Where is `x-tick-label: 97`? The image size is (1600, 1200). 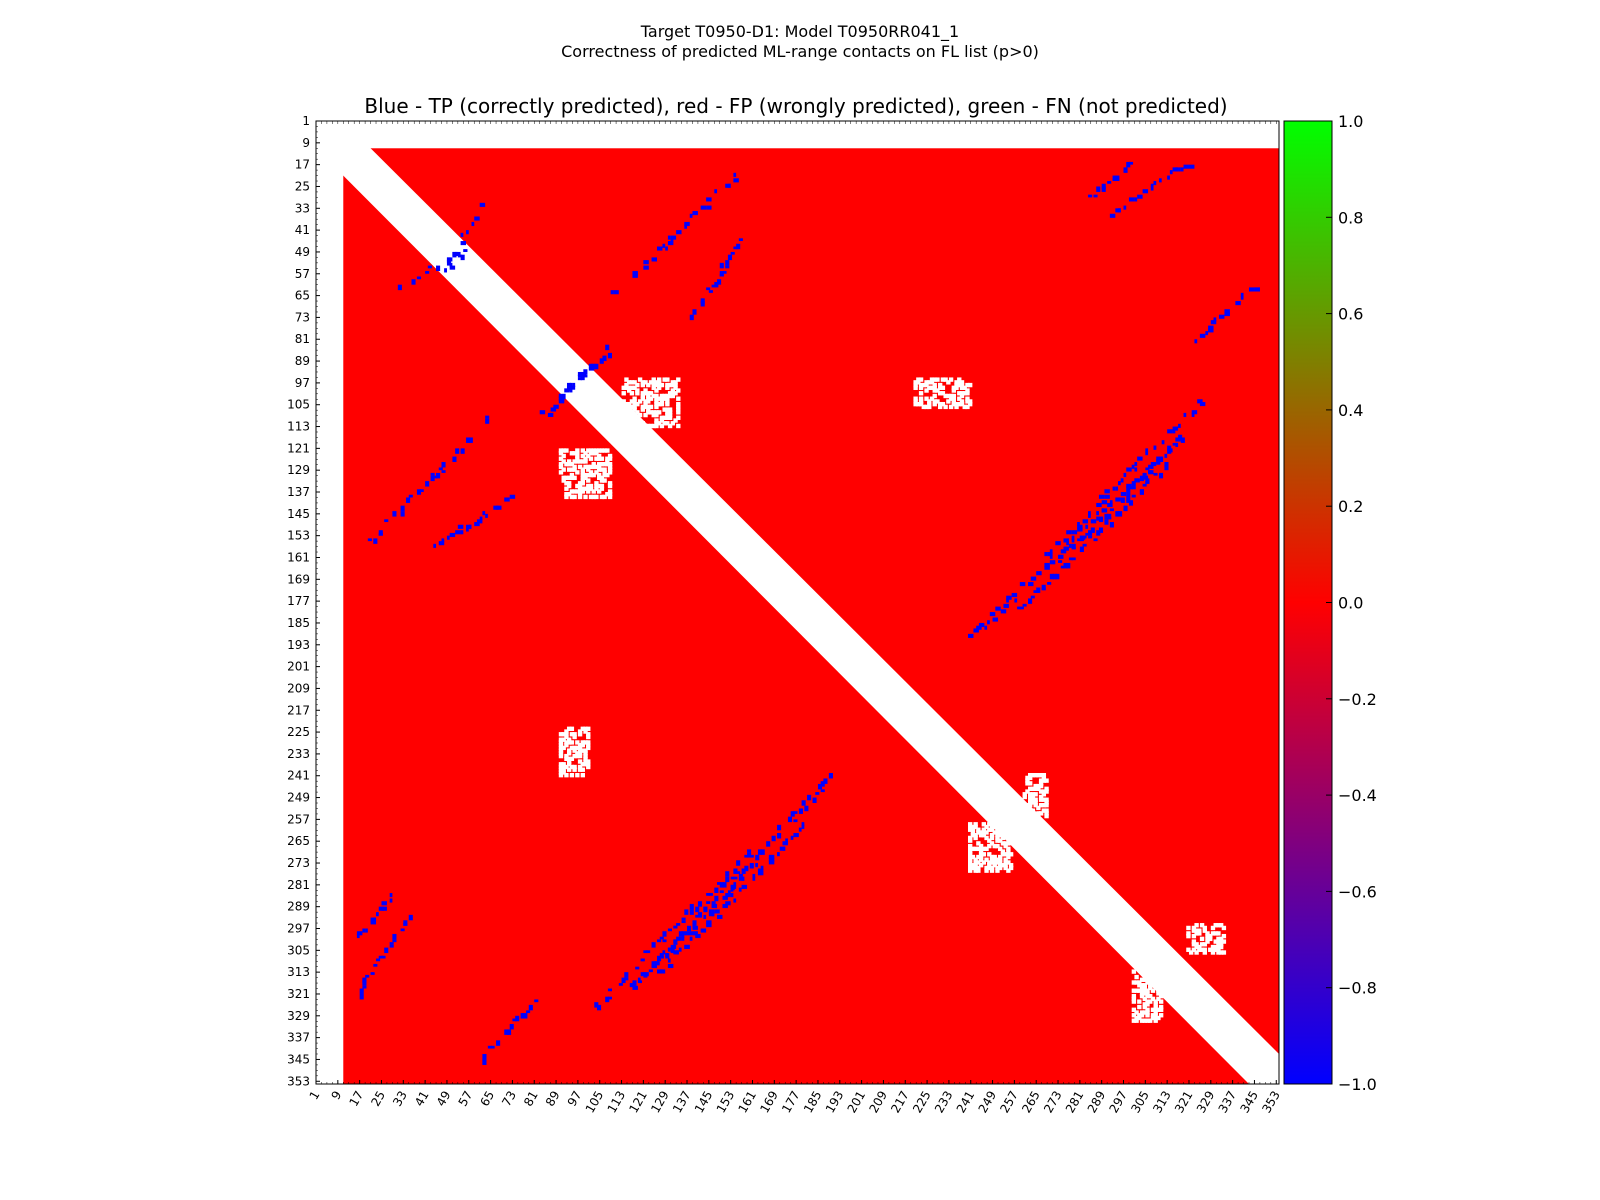 x-tick-label: 97 is located at coordinates (575, 1099).